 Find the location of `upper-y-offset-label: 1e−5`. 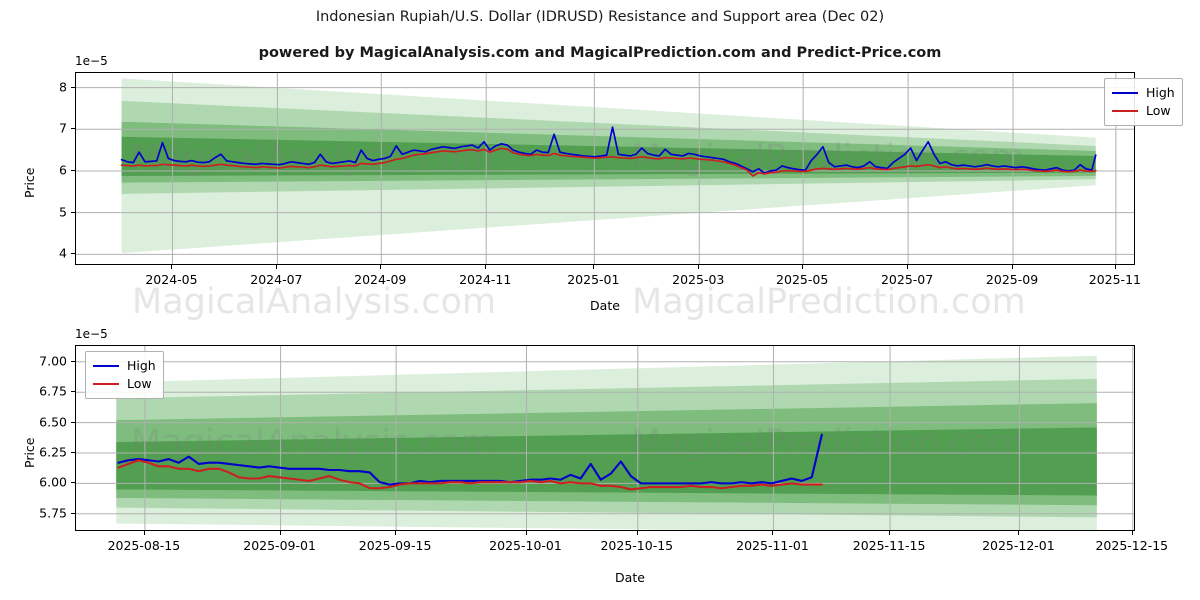

upper-y-offset-label: 1e−5 is located at coordinates (91, 61).